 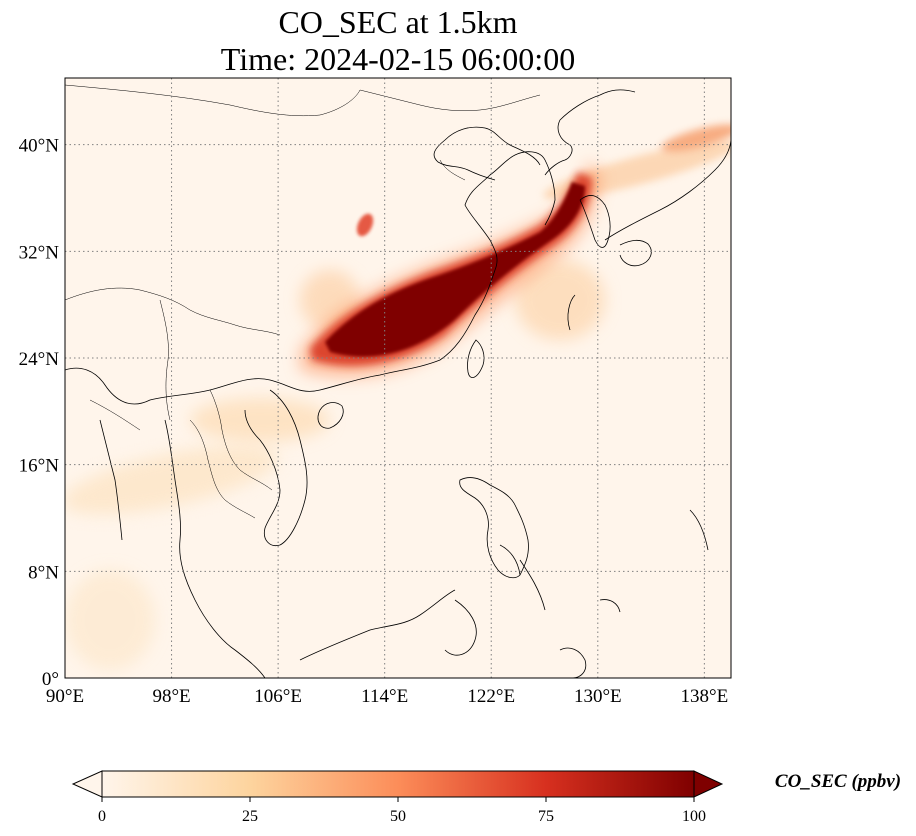 I want to click on x-tick-label: 130°E, so click(x=598, y=696).